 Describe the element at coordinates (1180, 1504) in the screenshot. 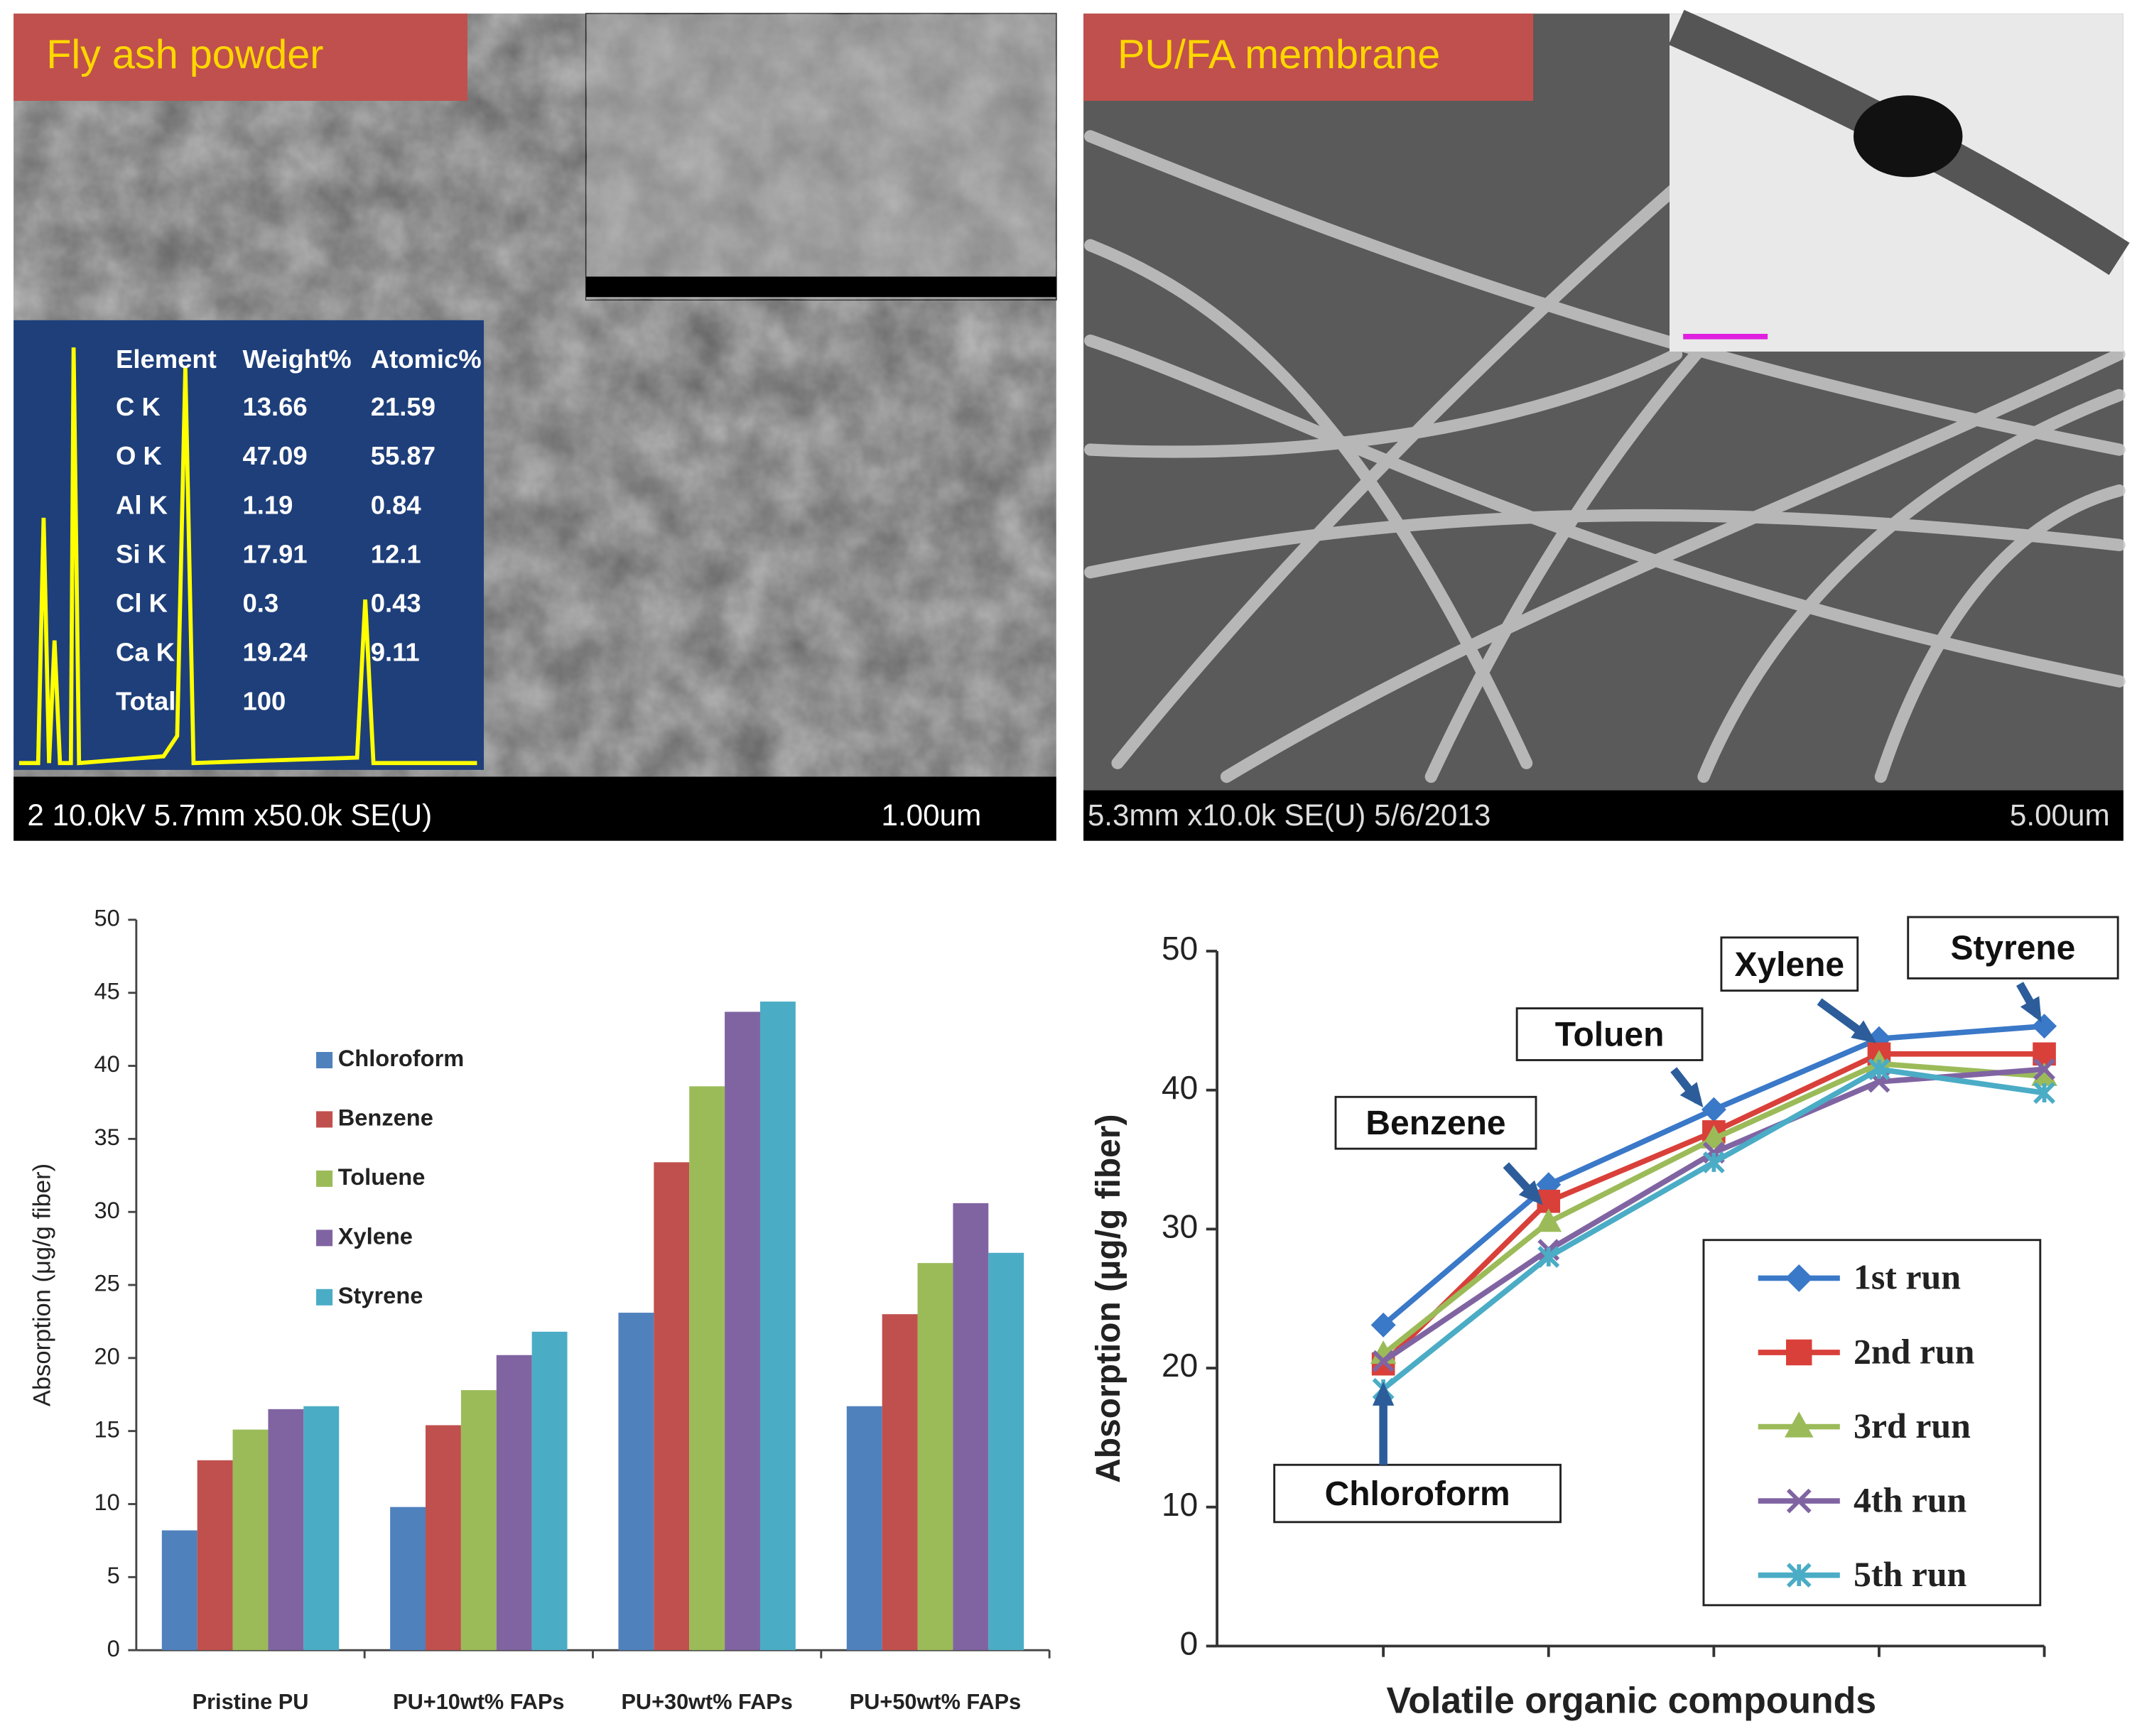

I see `y-tick-label: 10` at that location.